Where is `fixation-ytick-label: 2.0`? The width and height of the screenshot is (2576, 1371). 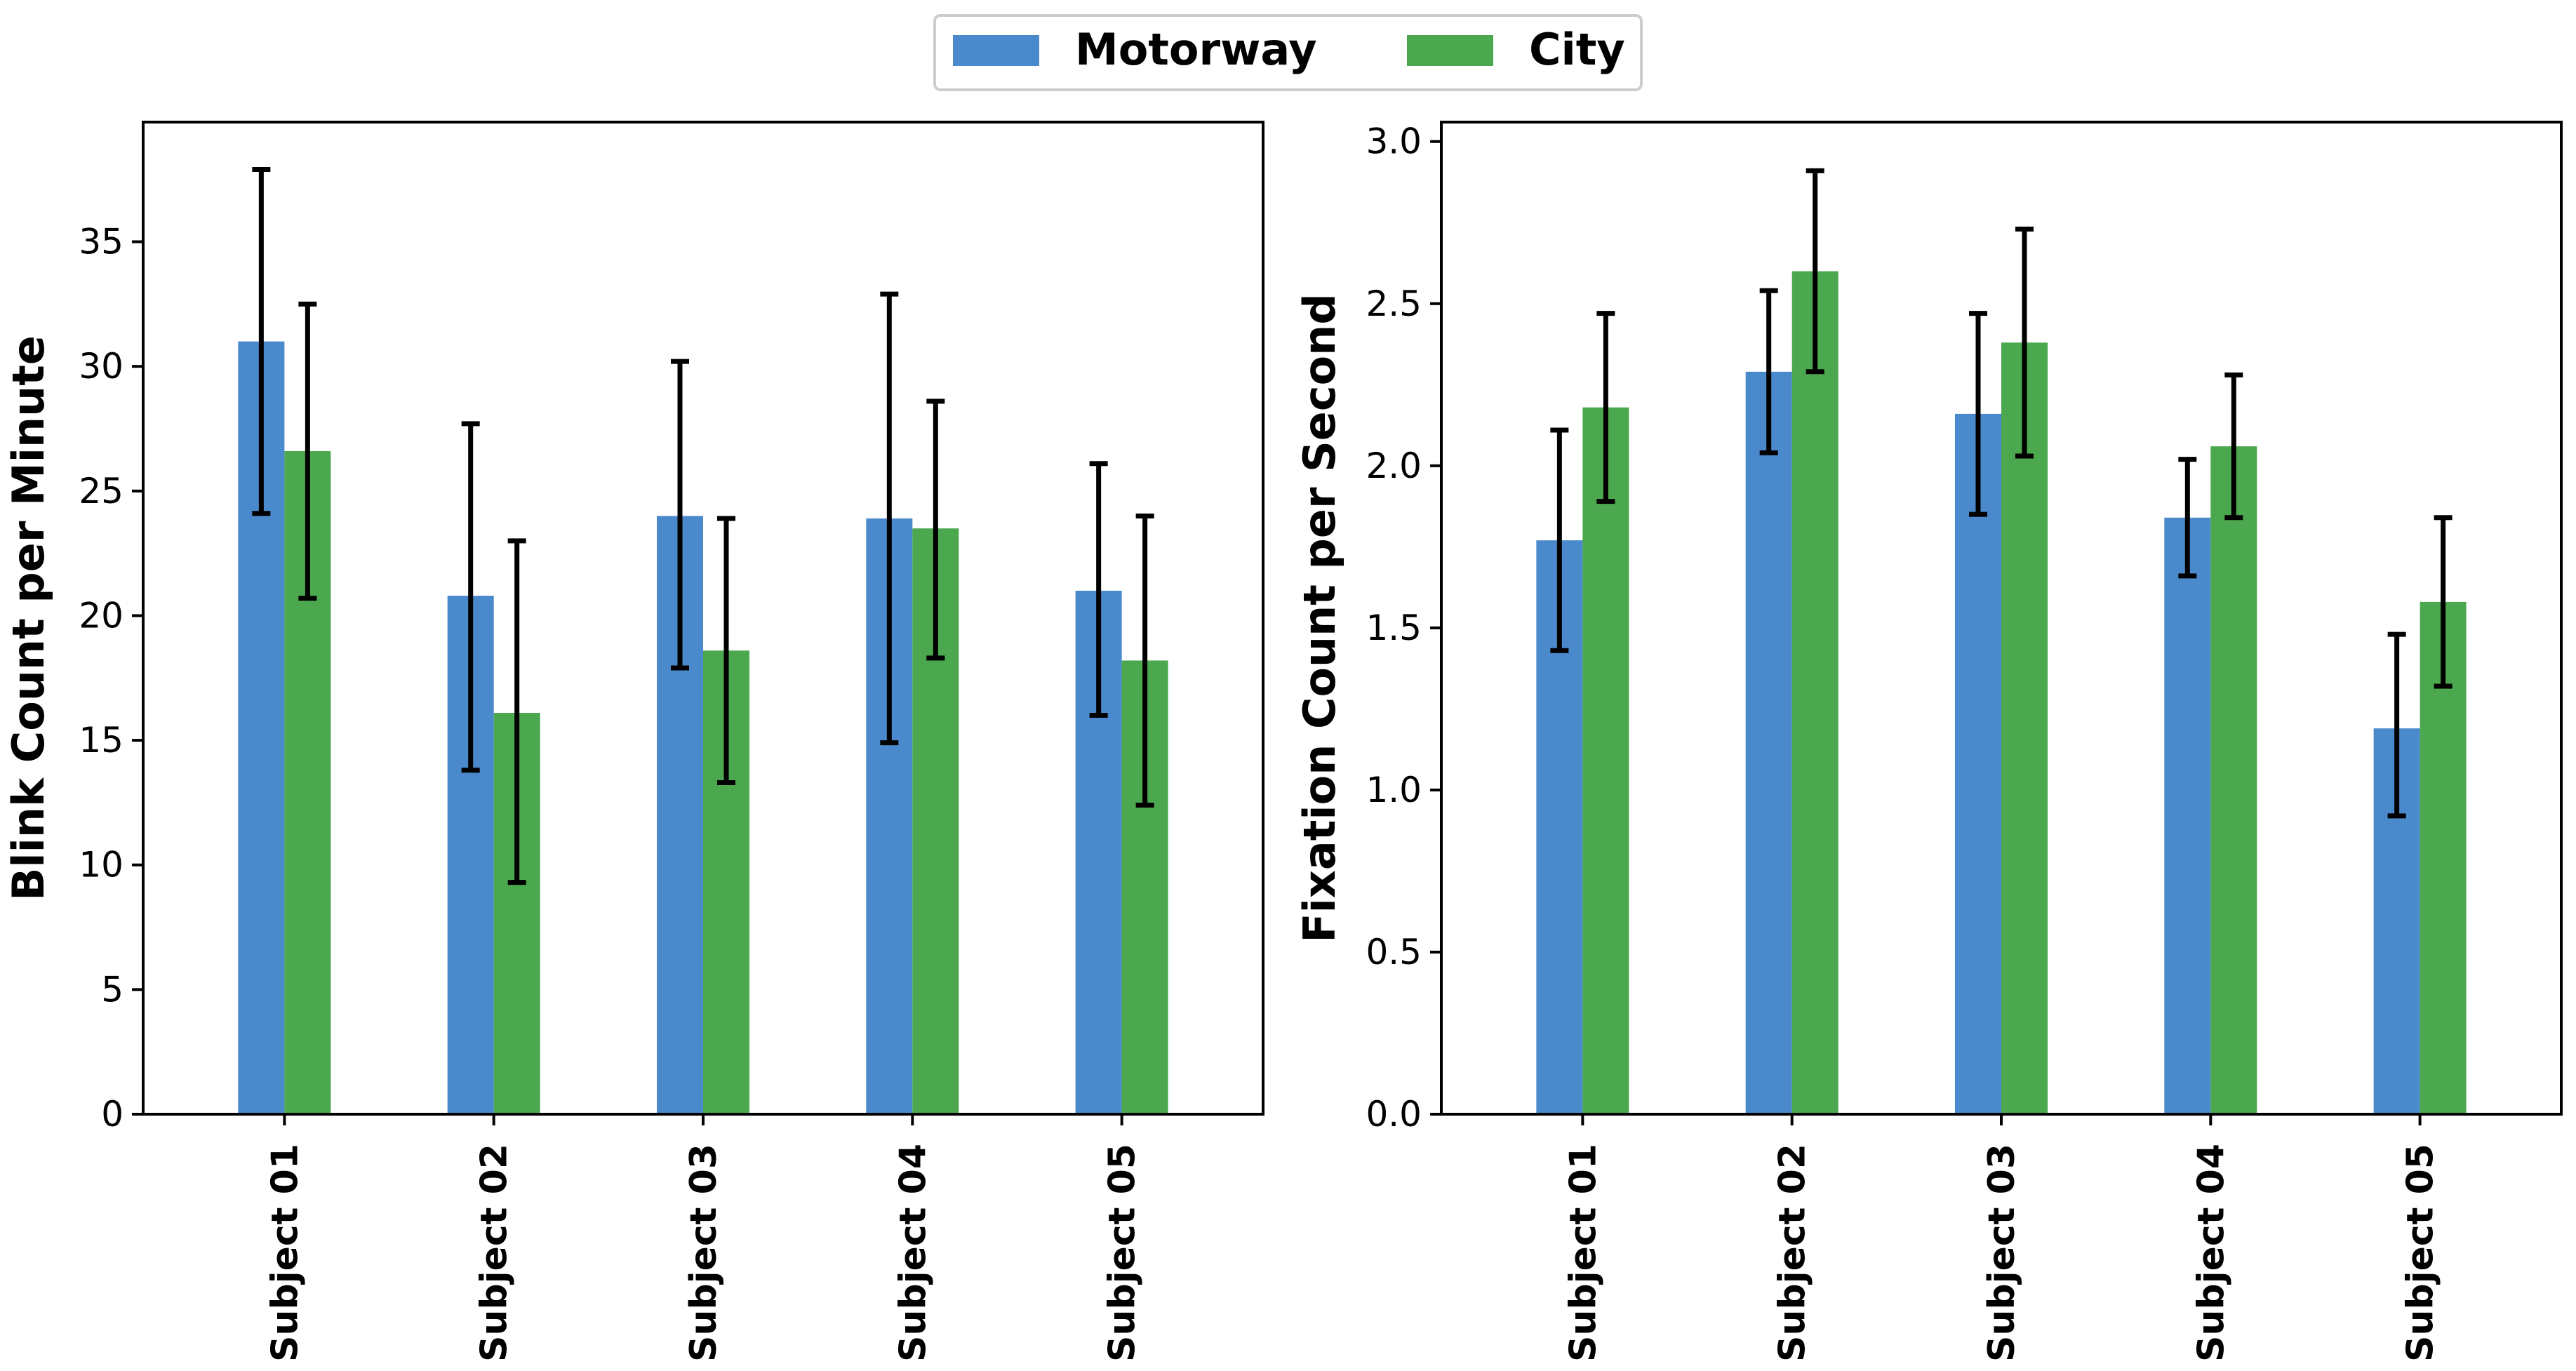 fixation-ytick-label: 2.0 is located at coordinates (1394, 466).